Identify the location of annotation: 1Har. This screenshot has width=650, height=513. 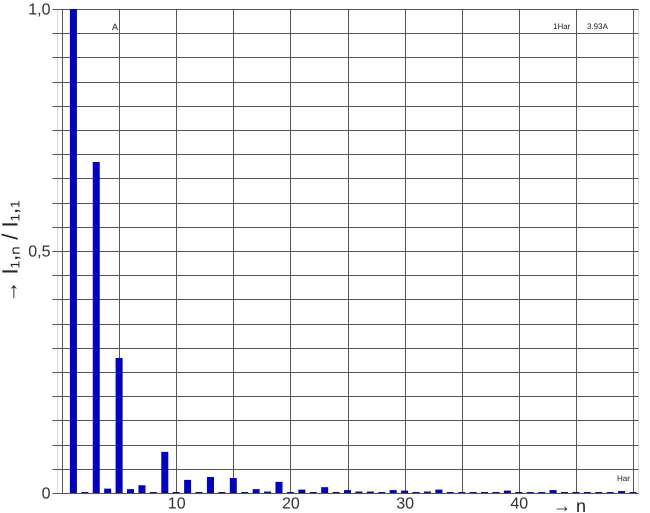
(562, 26).